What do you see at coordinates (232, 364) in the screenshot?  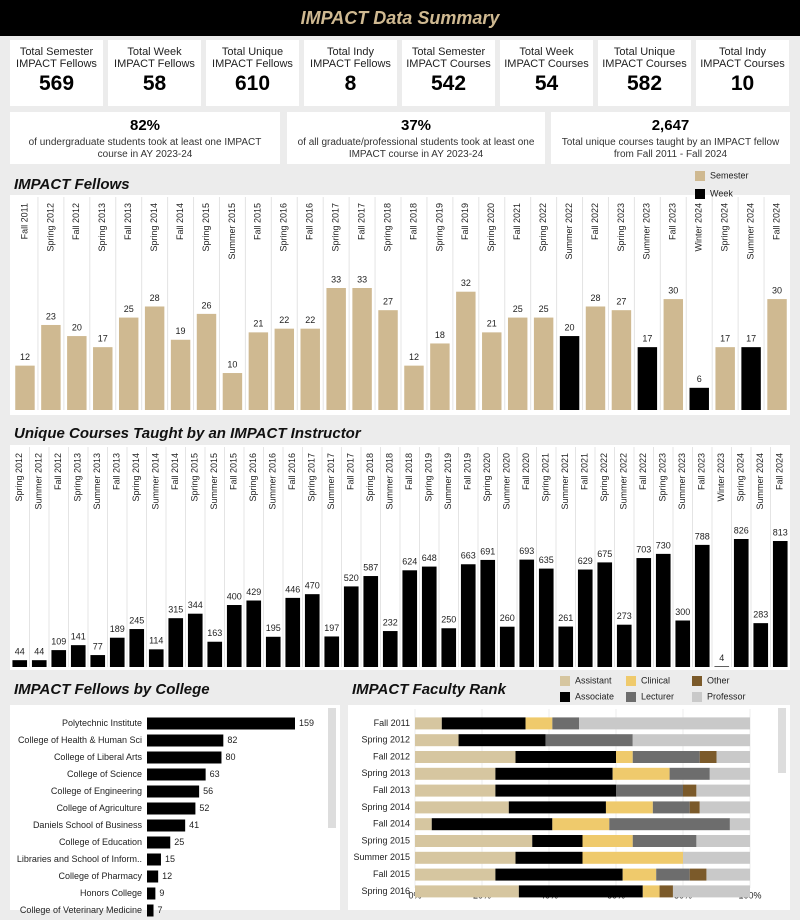 I see `data-label: 10` at bounding box center [232, 364].